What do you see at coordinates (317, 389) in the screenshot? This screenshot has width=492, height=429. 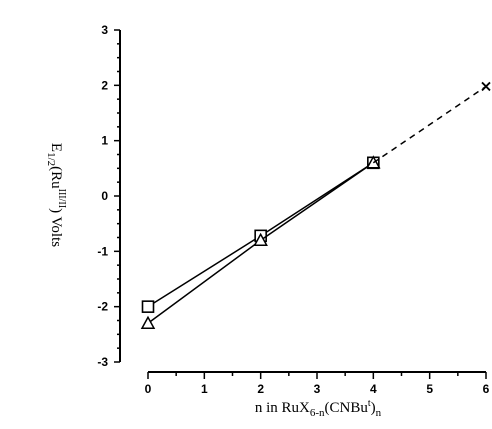 I see `x-tick-label: 3` at bounding box center [317, 389].